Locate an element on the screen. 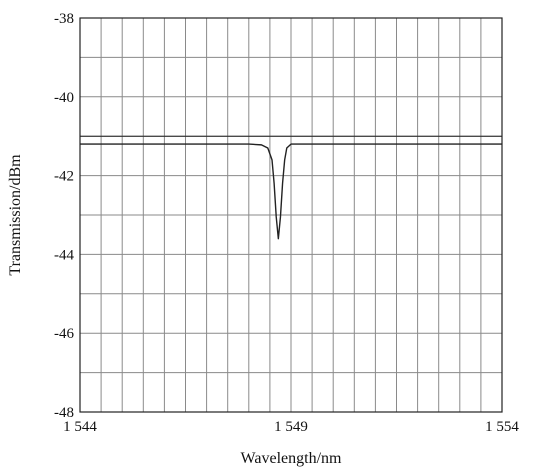  y-tick-label: -44 is located at coordinates (64, 255).